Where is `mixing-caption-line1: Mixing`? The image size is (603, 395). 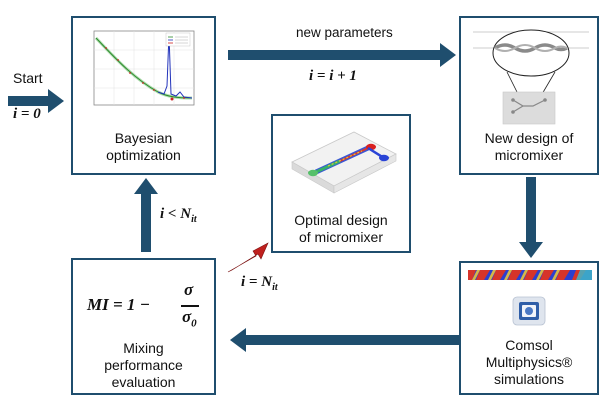 mixing-caption-line1: Mixing is located at coordinates (143, 348).